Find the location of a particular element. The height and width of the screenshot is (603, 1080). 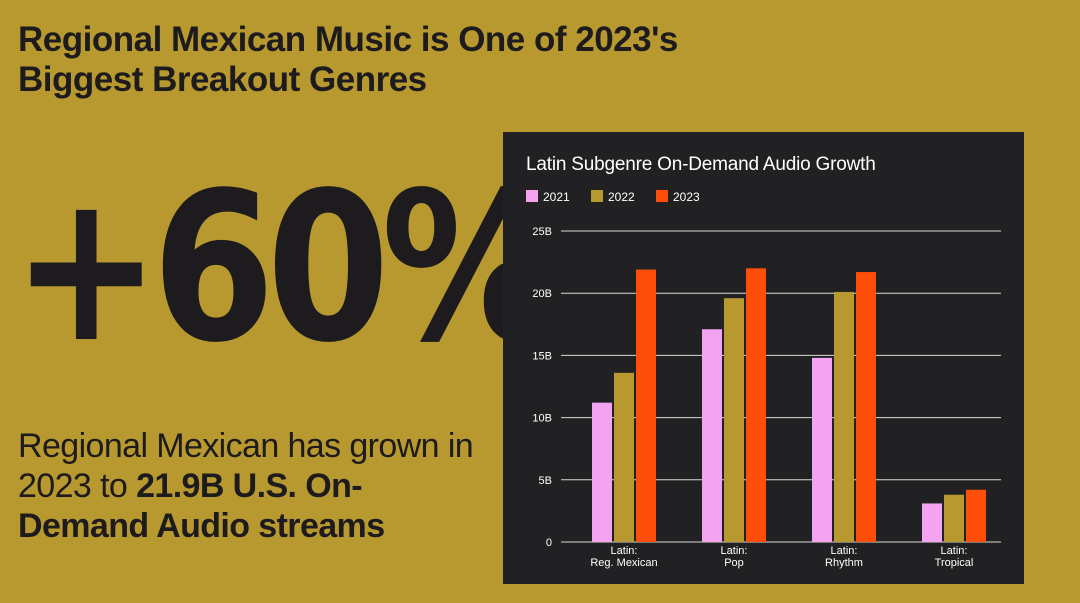

legend-swatch-2022 is located at coordinates (597, 196).